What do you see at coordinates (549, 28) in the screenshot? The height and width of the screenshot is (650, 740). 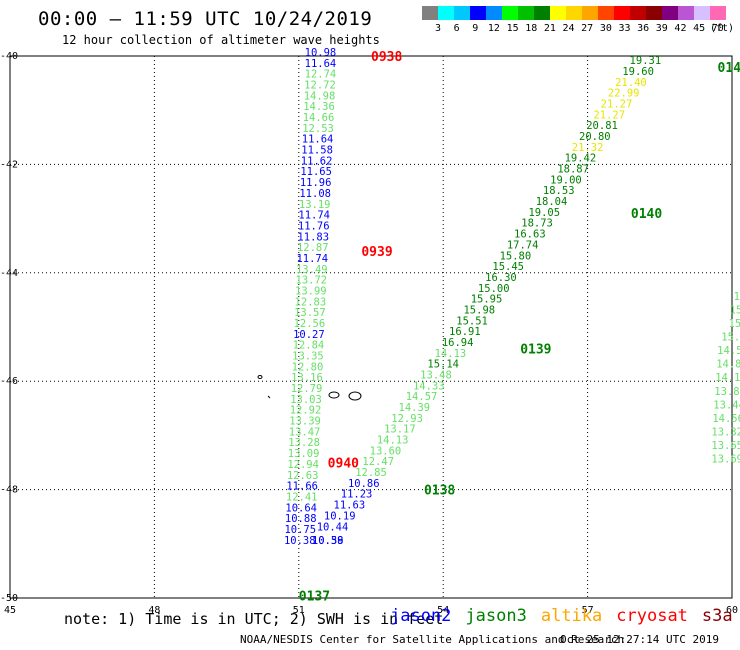 I see `color-scale-label: 21` at bounding box center [549, 28].